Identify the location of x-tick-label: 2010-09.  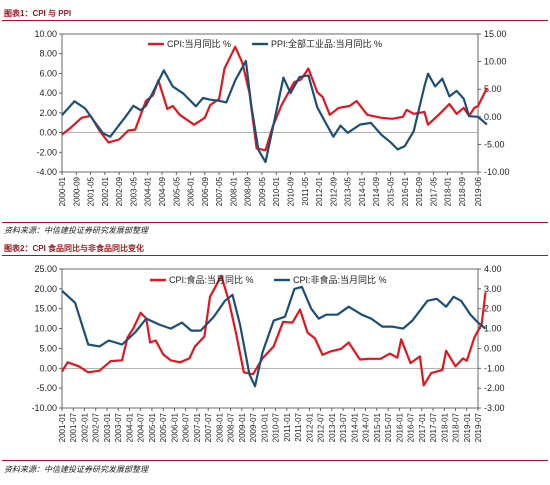
(291, 191).